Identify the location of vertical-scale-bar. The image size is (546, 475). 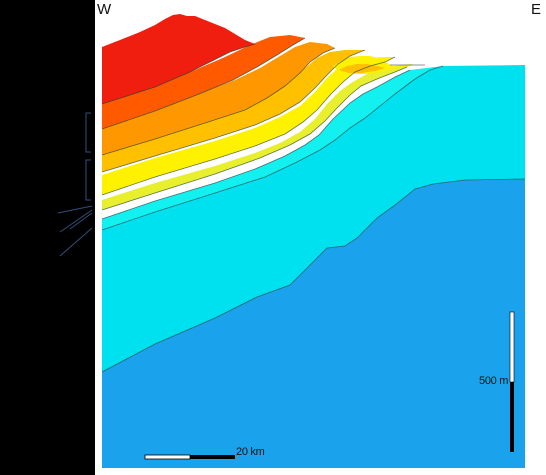
(512, 381).